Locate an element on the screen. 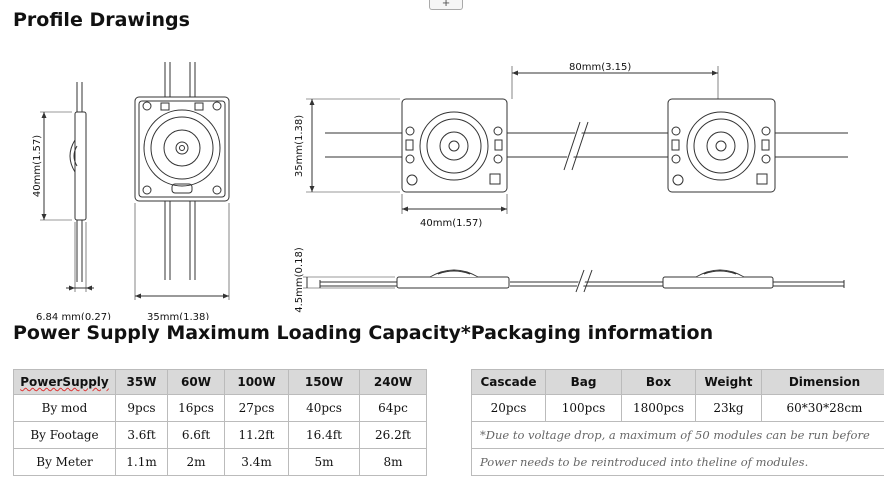 The image size is (884, 495). watt-header: 240W is located at coordinates (393, 382).